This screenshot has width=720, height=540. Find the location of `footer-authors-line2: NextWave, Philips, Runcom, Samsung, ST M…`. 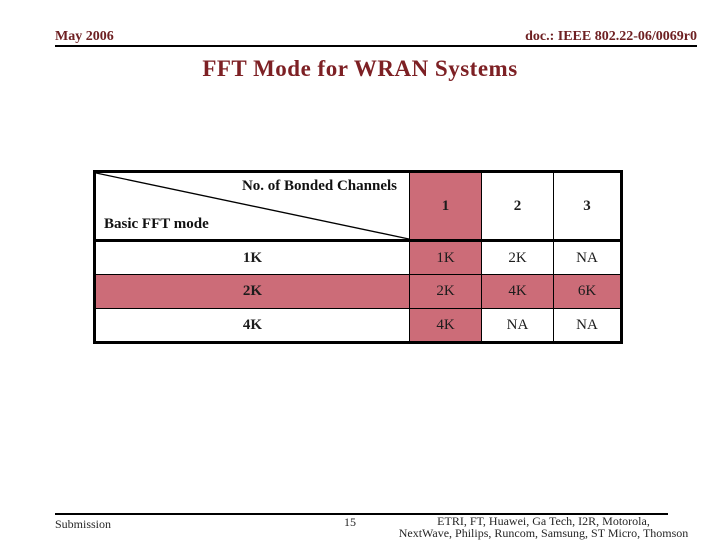

footer-authors-line2: NextWave, Philips, Runcom, Samsung, ST M… is located at coordinates (543, 533).